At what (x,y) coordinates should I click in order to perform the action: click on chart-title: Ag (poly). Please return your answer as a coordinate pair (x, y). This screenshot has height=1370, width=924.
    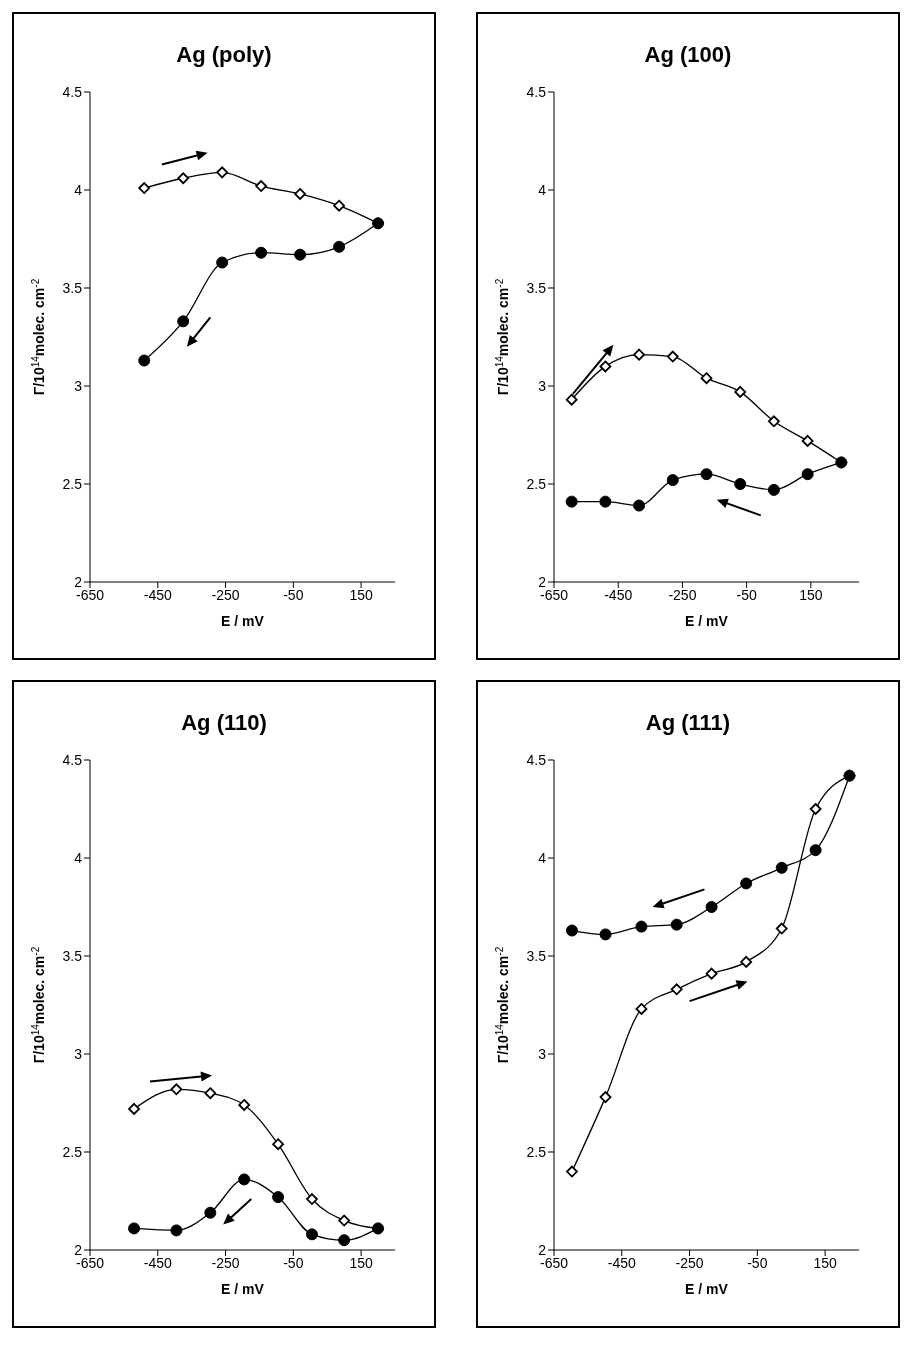
    Looking at the image, I should click on (224, 55).